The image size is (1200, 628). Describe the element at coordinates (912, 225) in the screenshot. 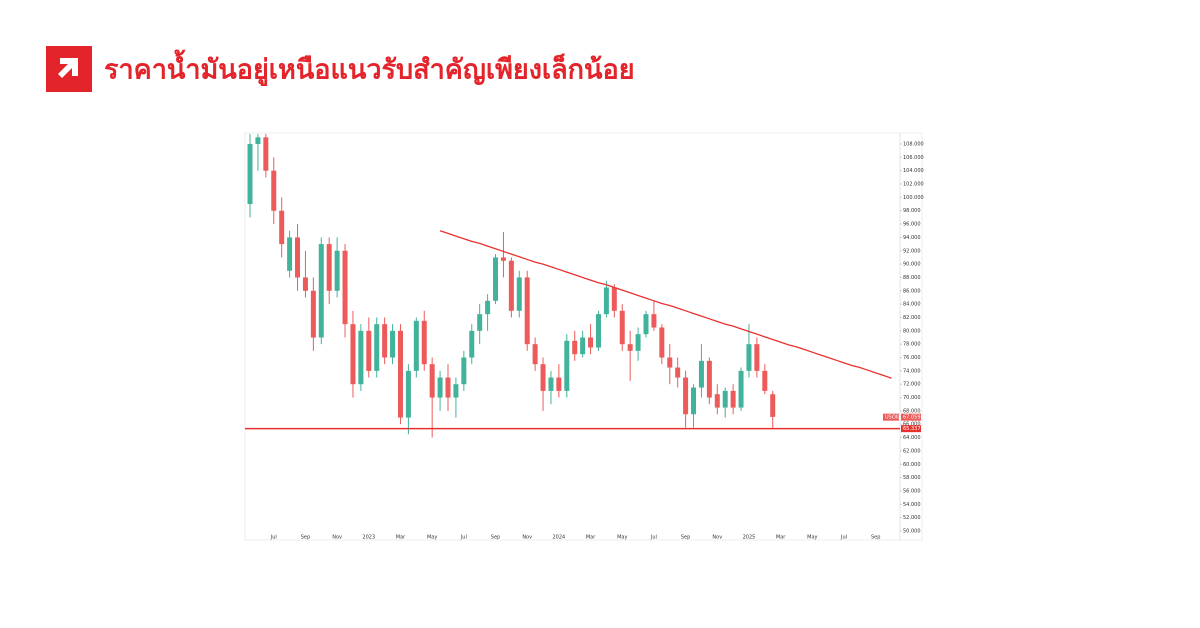

I see `y-tick-label: 96.000` at that location.